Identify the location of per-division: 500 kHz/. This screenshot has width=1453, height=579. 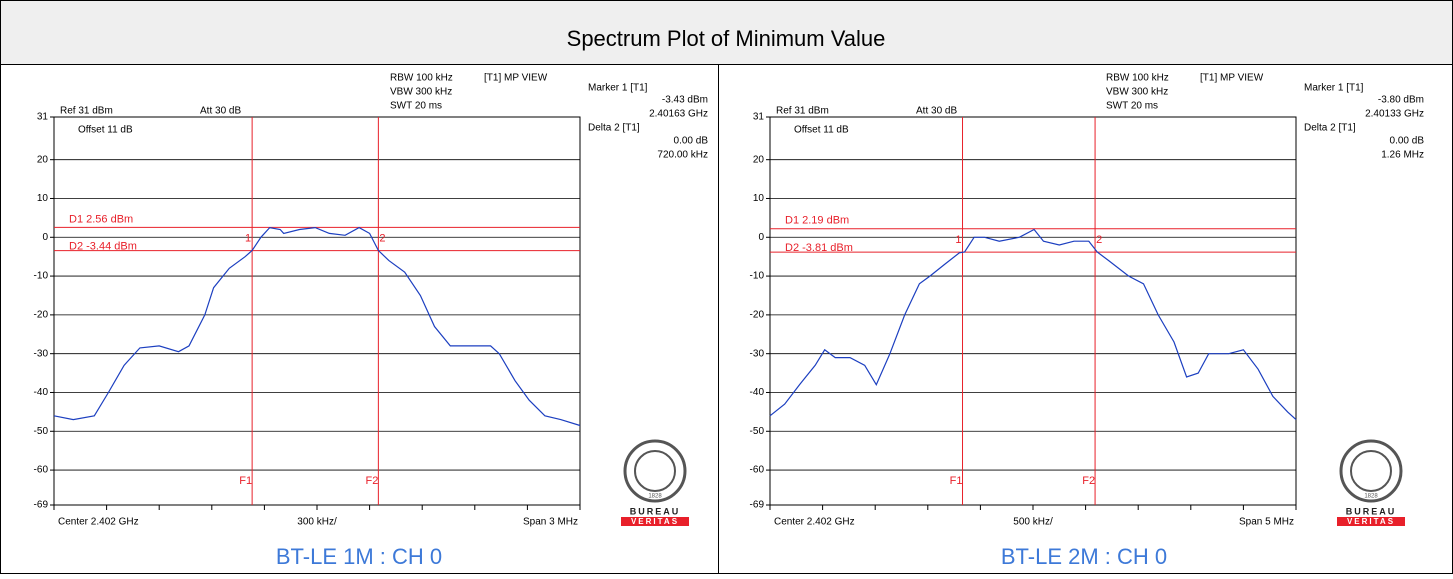
(1033, 522).